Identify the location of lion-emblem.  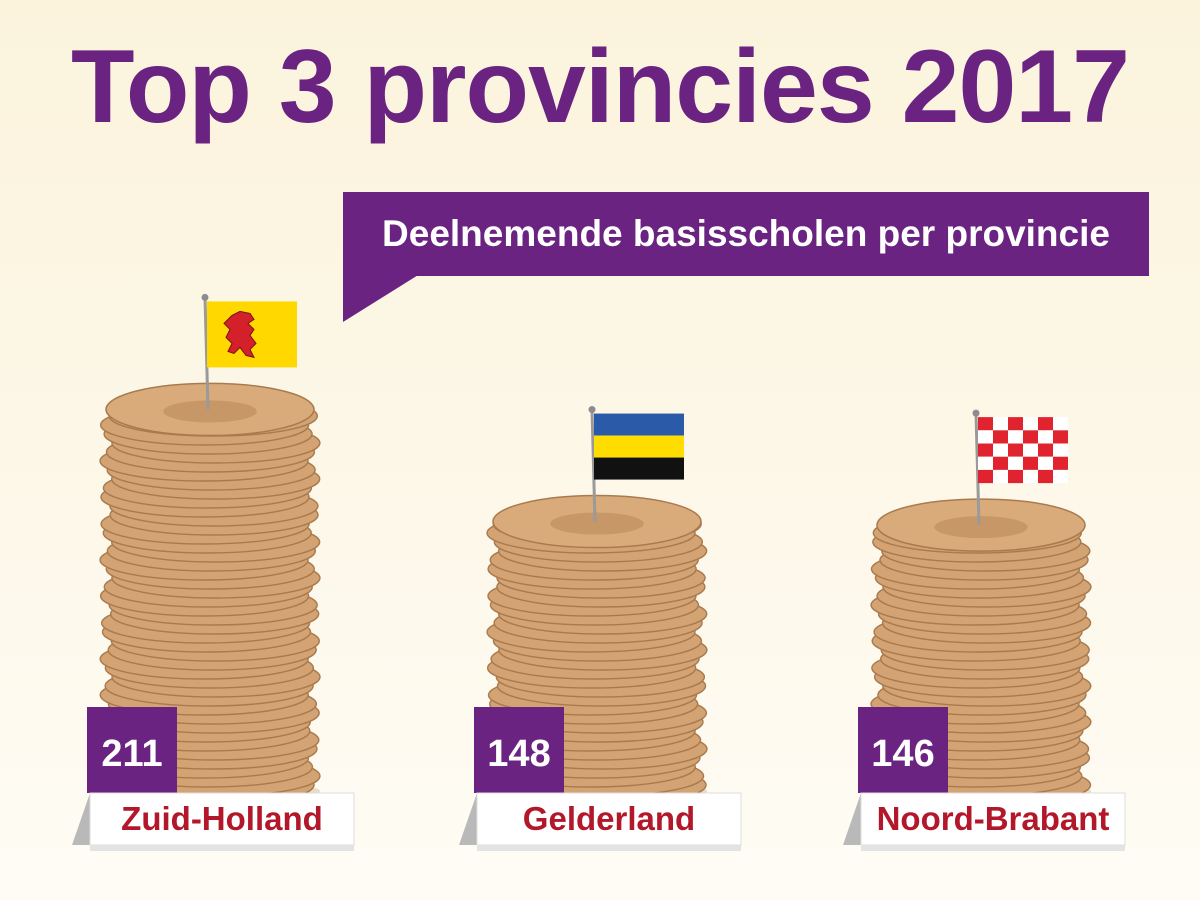
(240, 334).